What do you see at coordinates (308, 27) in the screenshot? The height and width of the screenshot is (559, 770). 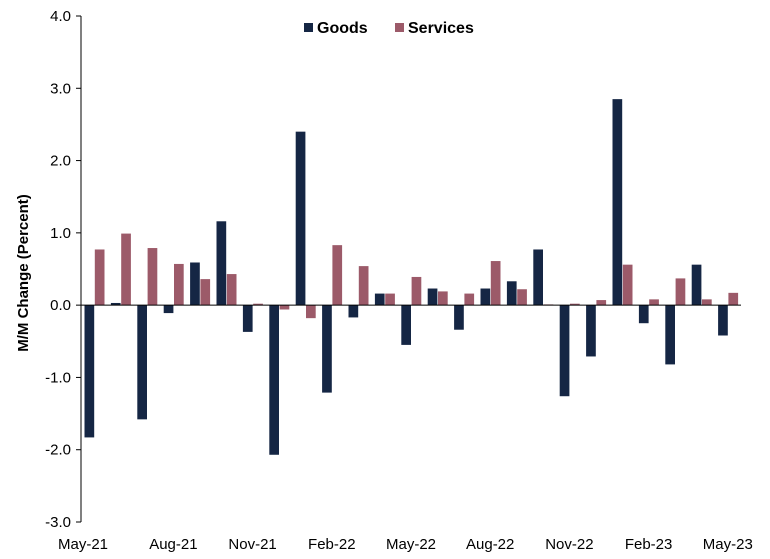 I see `legend-swatch-goods` at bounding box center [308, 27].